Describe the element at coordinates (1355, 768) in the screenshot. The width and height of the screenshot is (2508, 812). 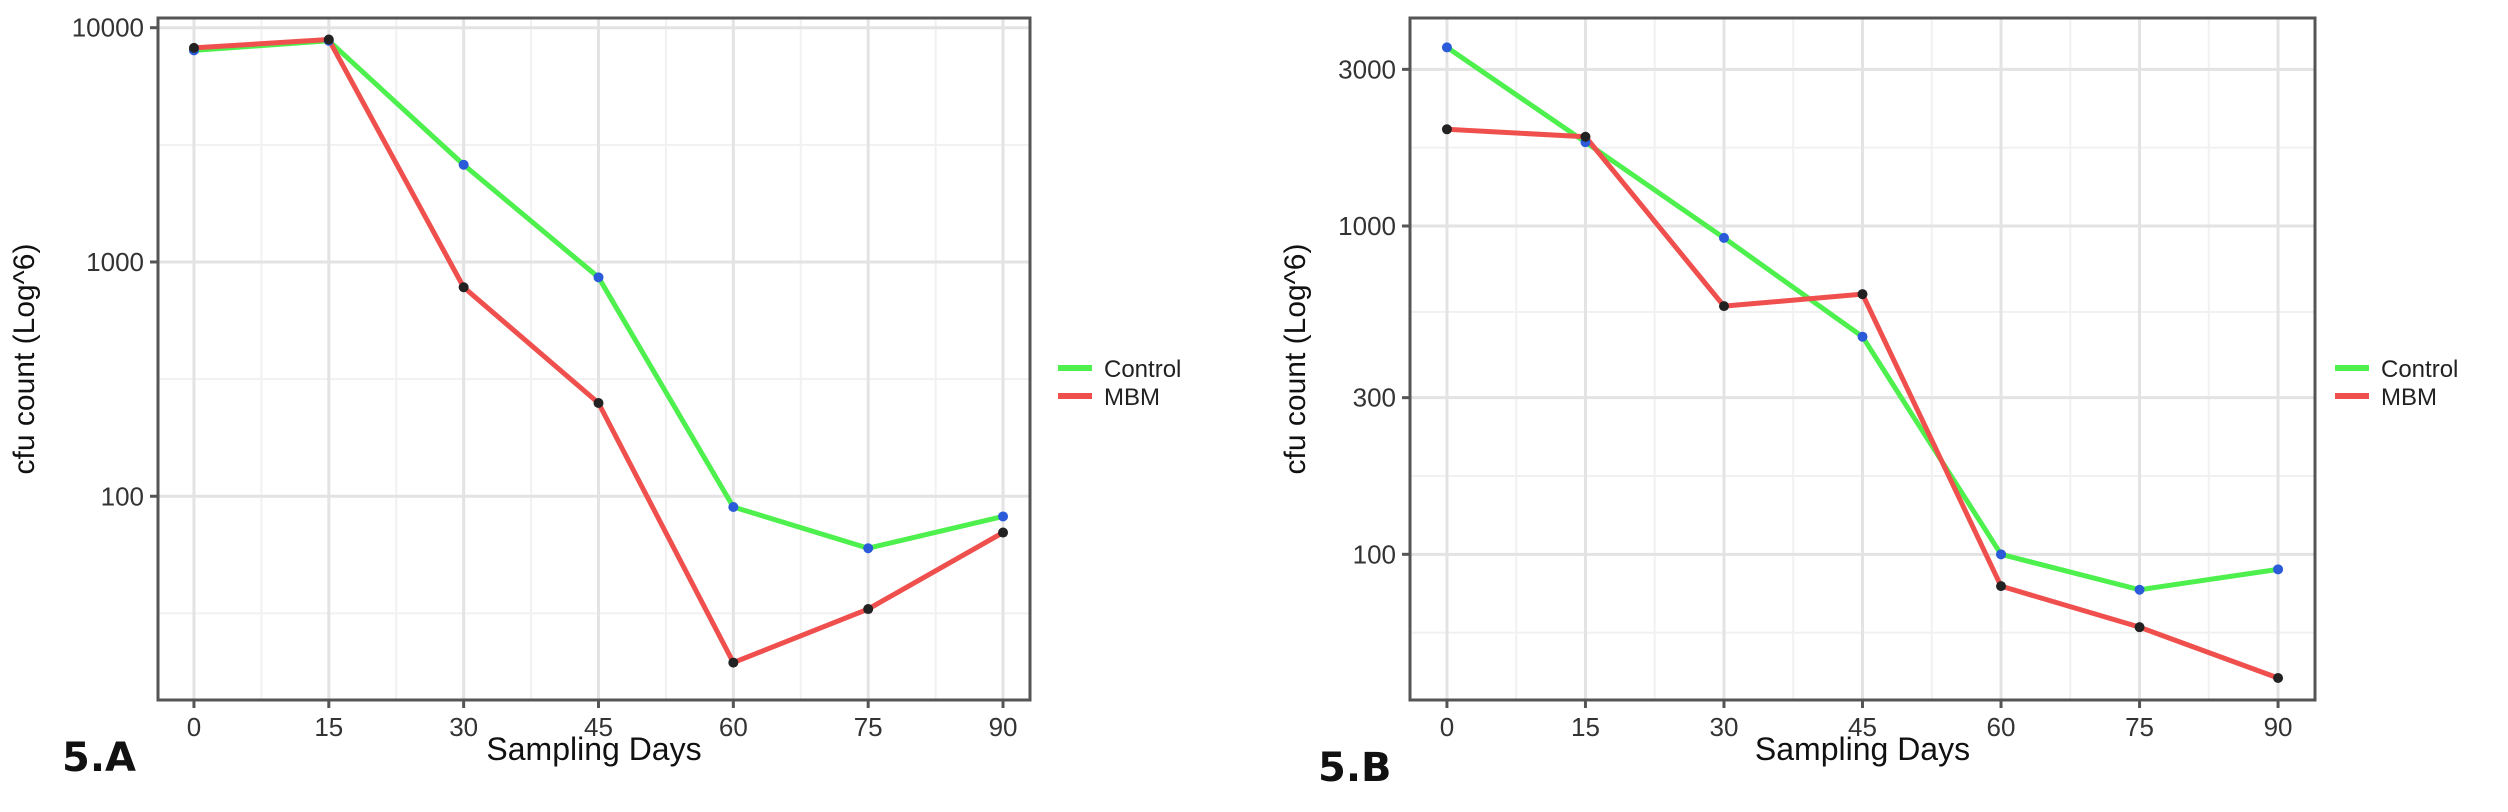
I see `panel-label-5b: 5.B` at that location.